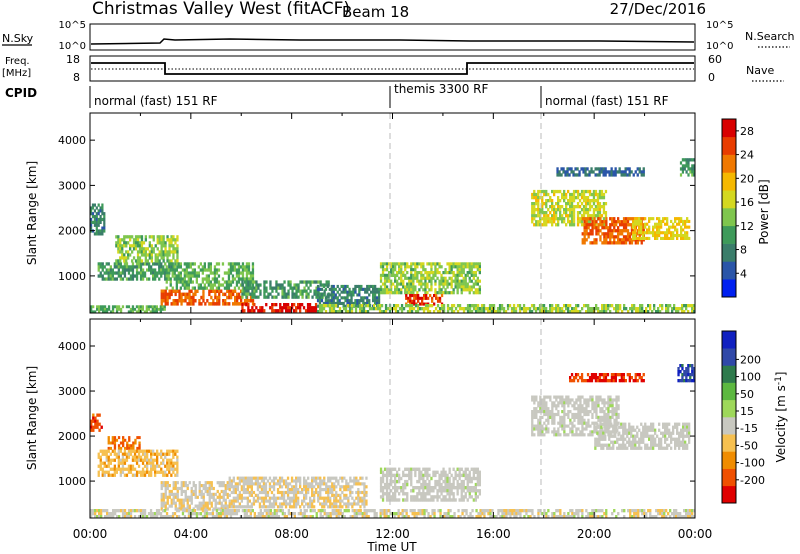 This screenshot has height=554, width=800. I want to click on colorbar-swatch, so click(729, 181).